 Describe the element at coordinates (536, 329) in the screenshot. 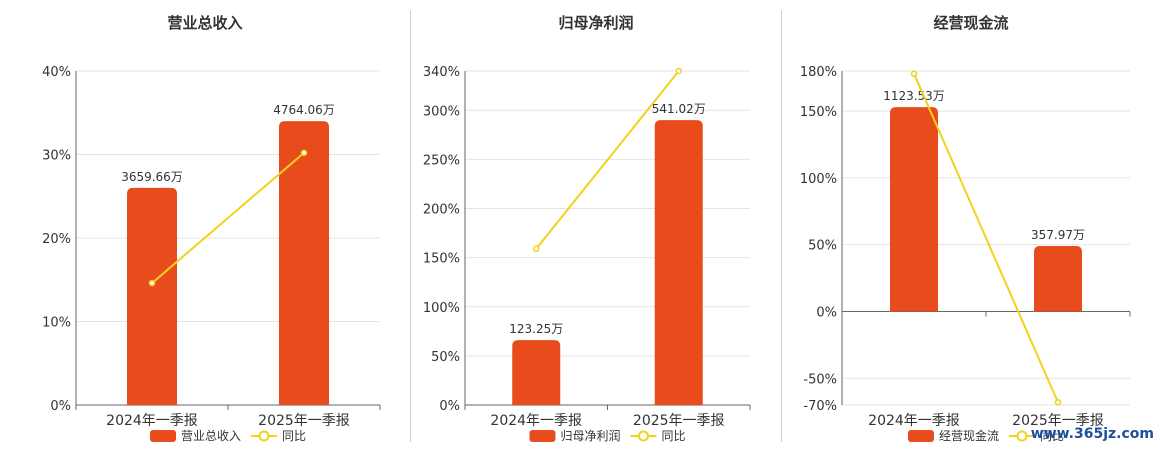

I see `bar-data-label: 123.25万` at that location.